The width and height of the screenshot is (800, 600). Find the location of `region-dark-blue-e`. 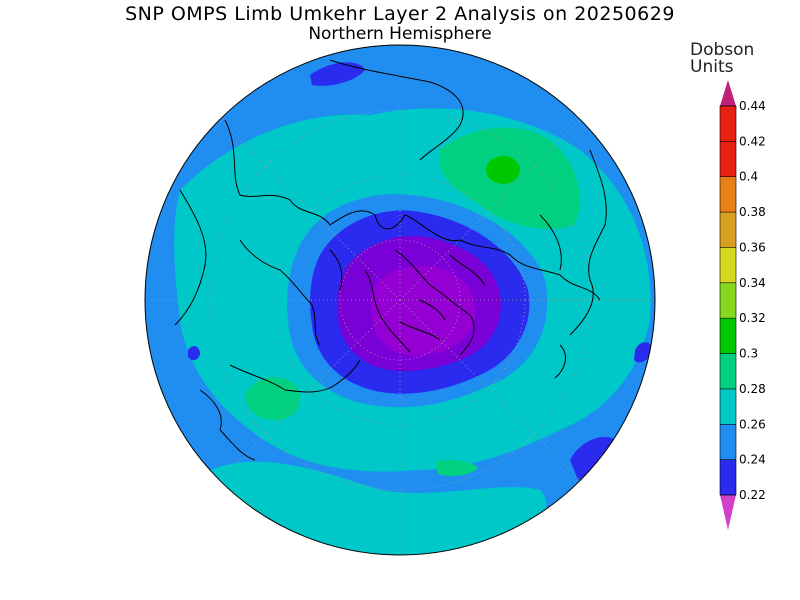

region-dark-blue-e is located at coordinates (643, 352).